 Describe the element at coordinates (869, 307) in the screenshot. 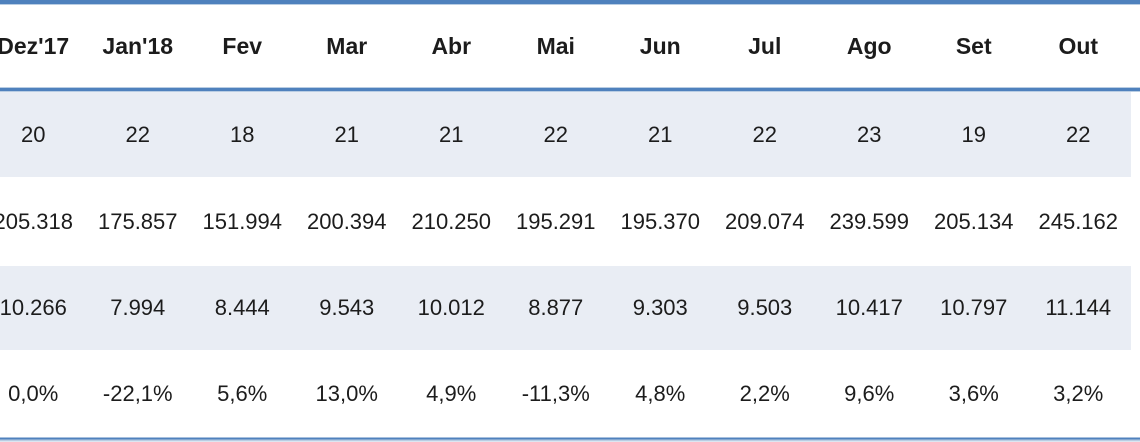

I see `table-cell: 10.417` at that location.